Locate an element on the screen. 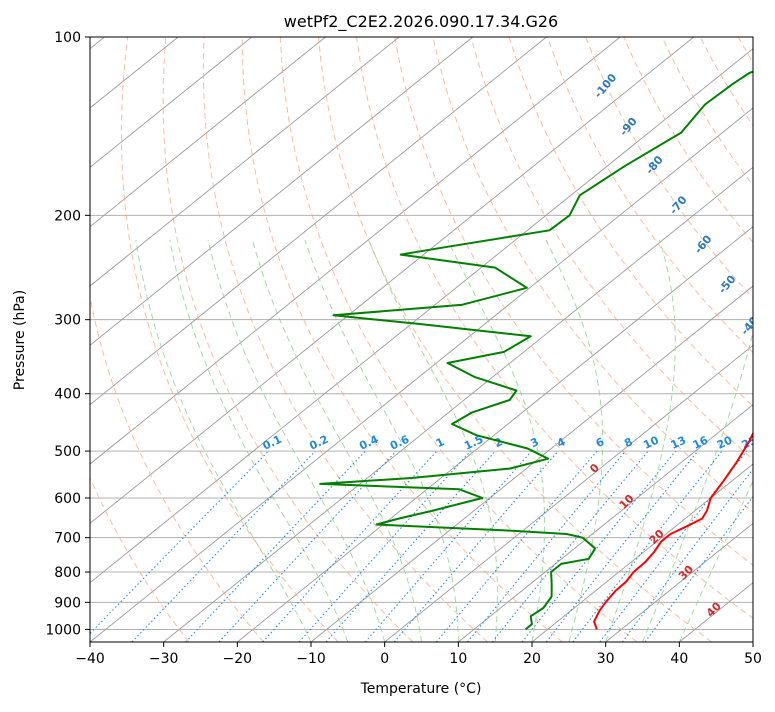 Image resolution: width=775 pixels, height=712 pixels. x-tick-label: 40 is located at coordinates (679, 659).